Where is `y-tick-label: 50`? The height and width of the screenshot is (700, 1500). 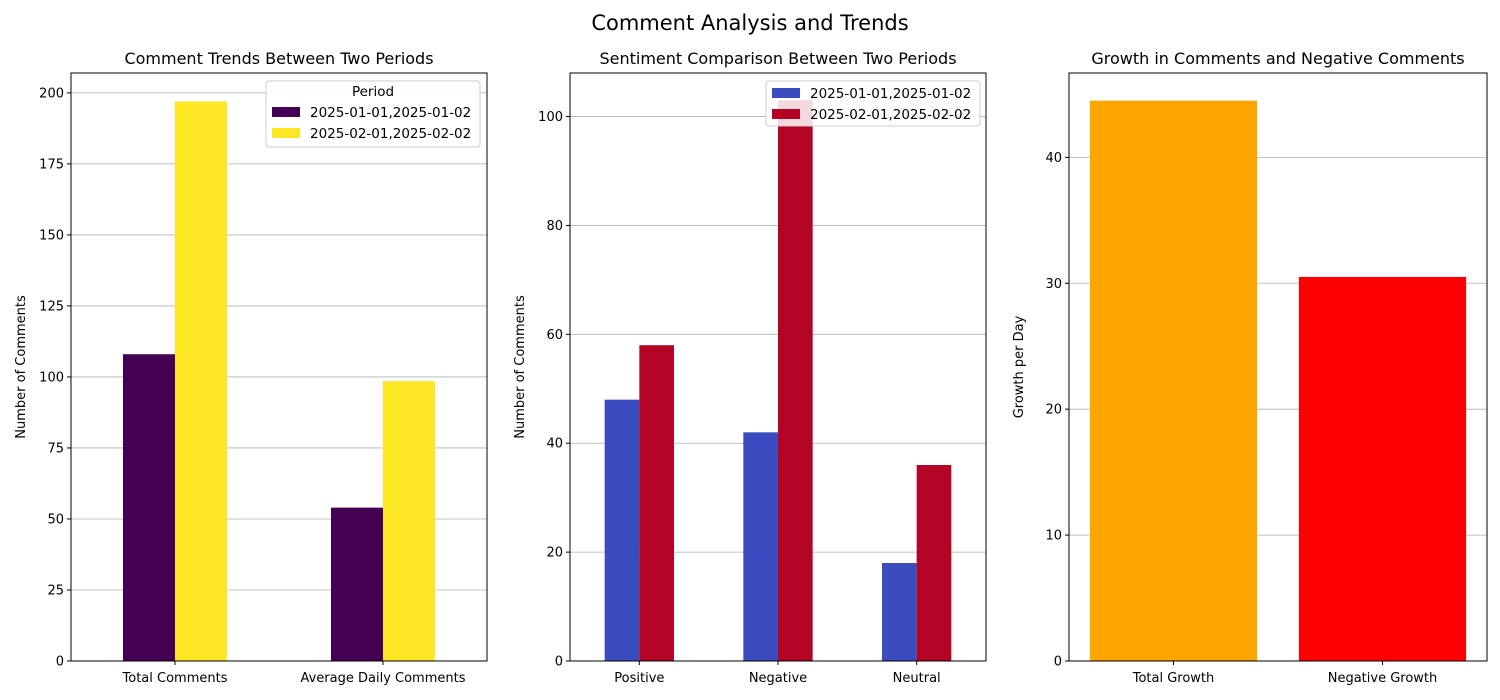 y-tick-label: 50 is located at coordinates (55, 519).